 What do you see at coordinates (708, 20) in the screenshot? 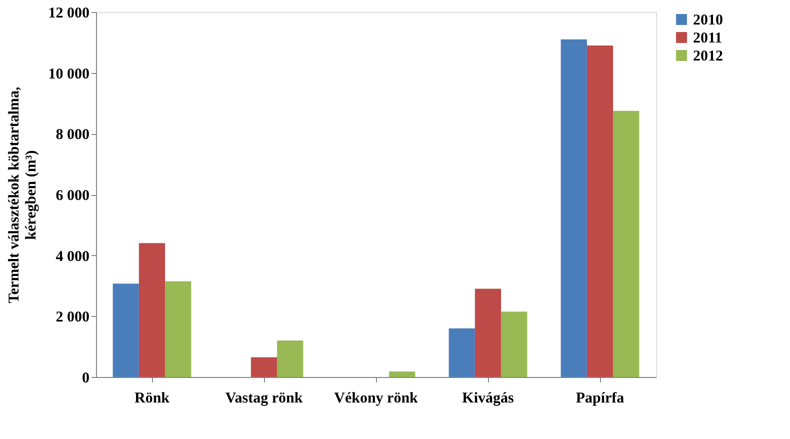
I see `legend-label: 2010` at bounding box center [708, 20].